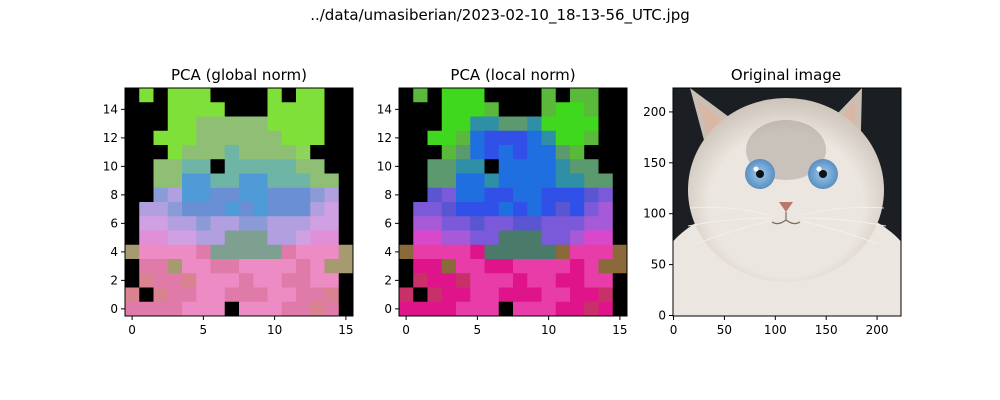  I want to click on y-tick-label: 10, so click(110, 166).